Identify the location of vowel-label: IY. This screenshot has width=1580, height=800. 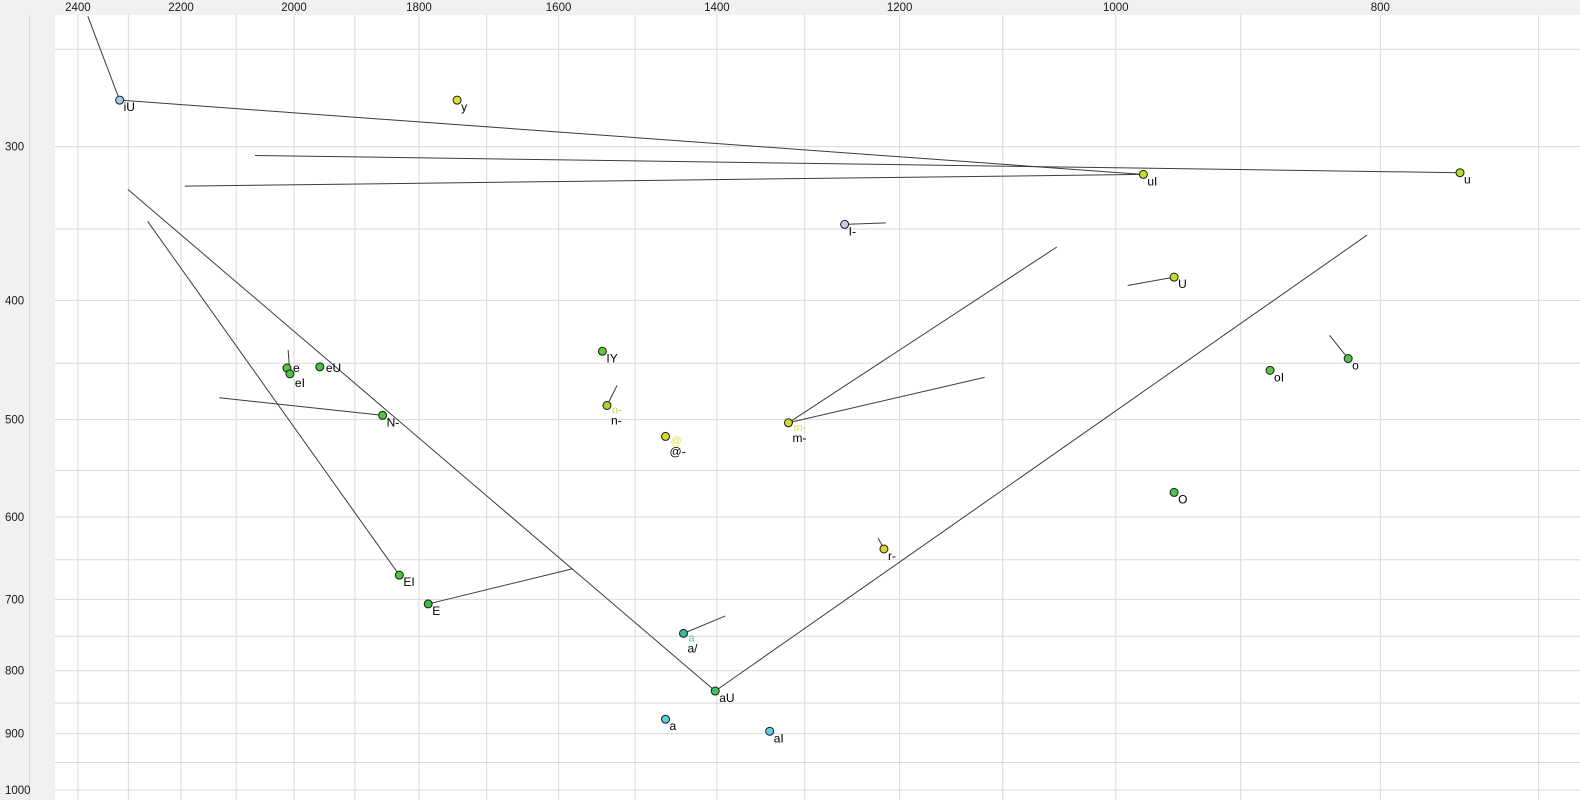
(611, 358).